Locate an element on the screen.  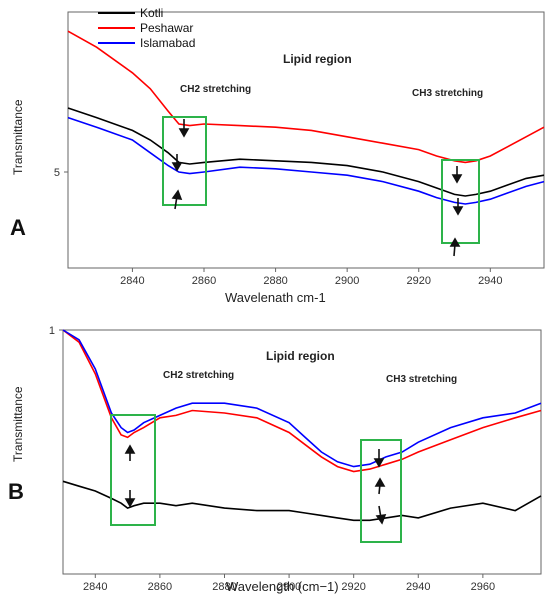
panel-b-y-axis-label: Transmittance is located at coordinates (18, 424).